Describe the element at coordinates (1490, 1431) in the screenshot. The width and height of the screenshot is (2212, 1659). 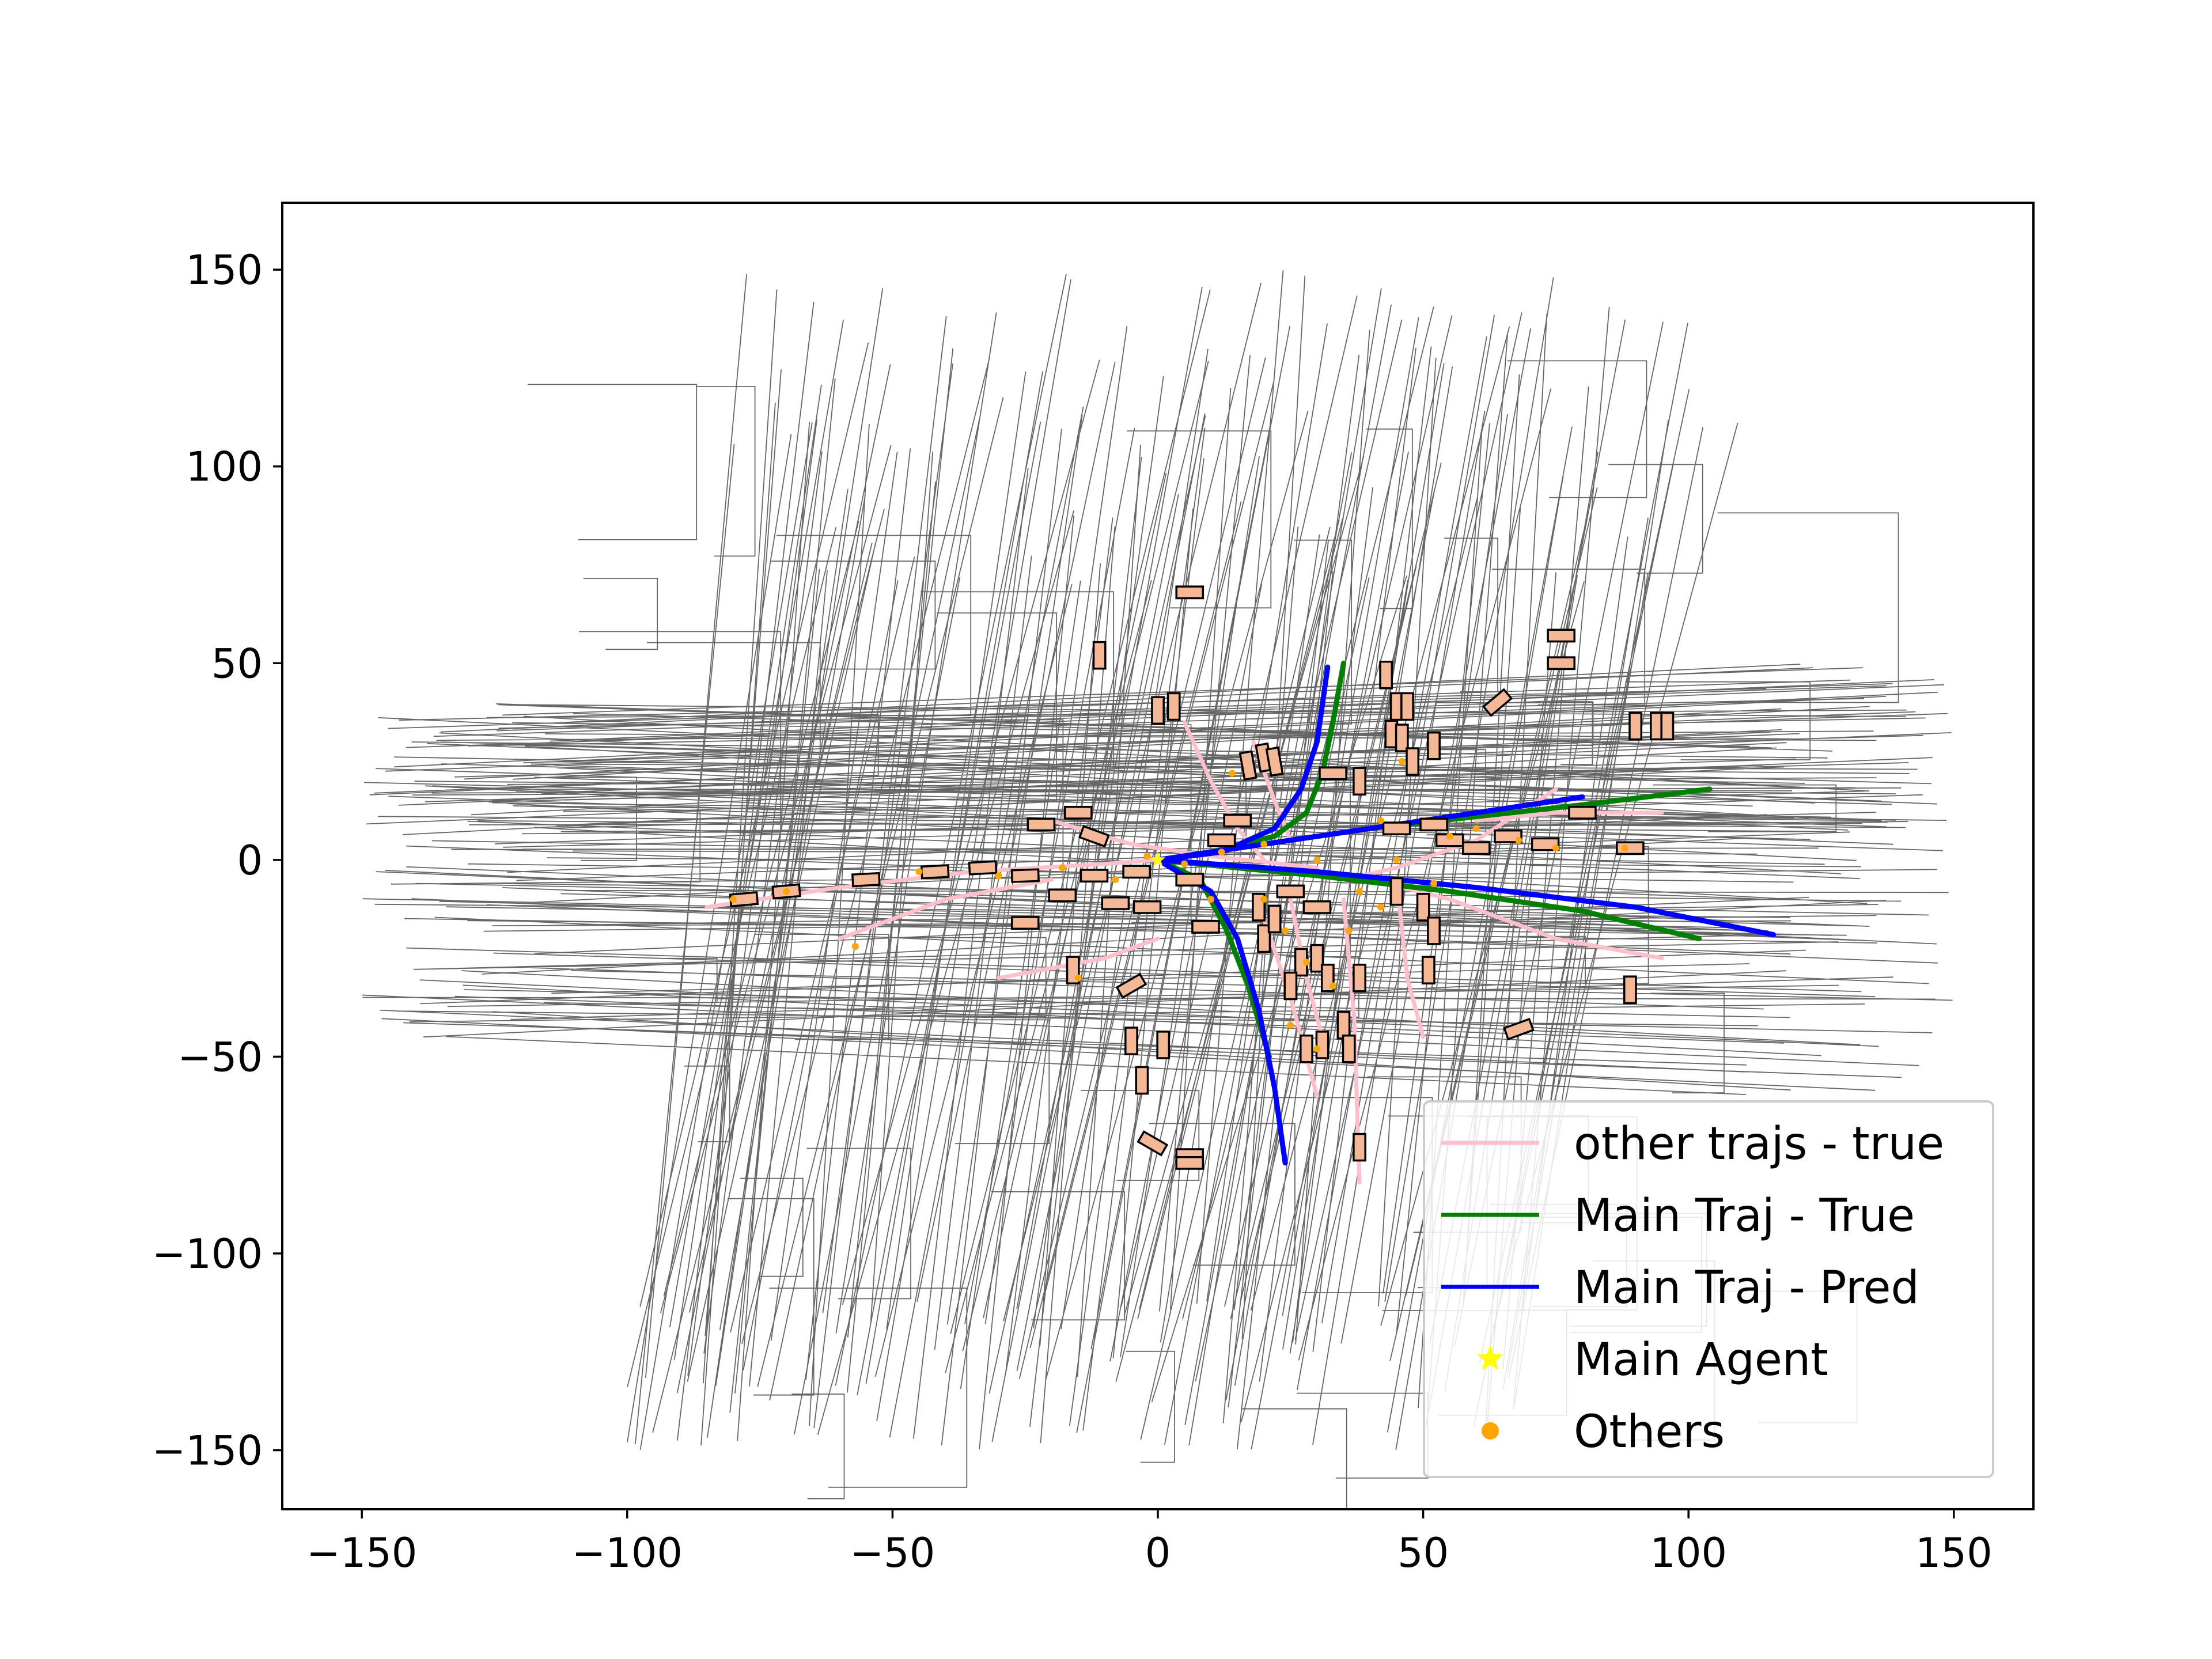
I see `legend-dot-icon` at that location.